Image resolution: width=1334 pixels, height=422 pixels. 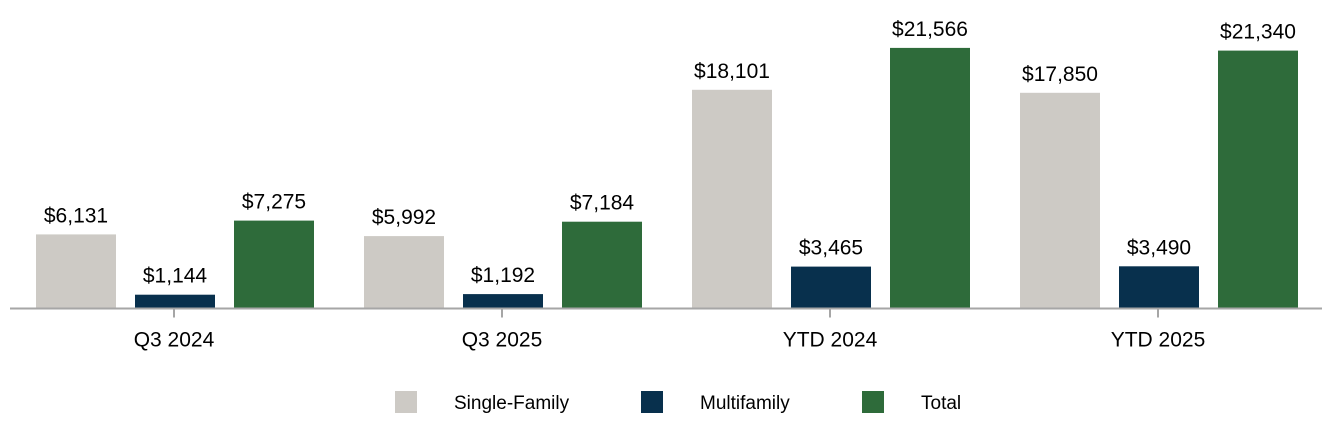 What do you see at coordinates (930, 29) in the screenshot?
I see `data-label-total-ytd-2024: $21,566` at bounding box center [930, 29].